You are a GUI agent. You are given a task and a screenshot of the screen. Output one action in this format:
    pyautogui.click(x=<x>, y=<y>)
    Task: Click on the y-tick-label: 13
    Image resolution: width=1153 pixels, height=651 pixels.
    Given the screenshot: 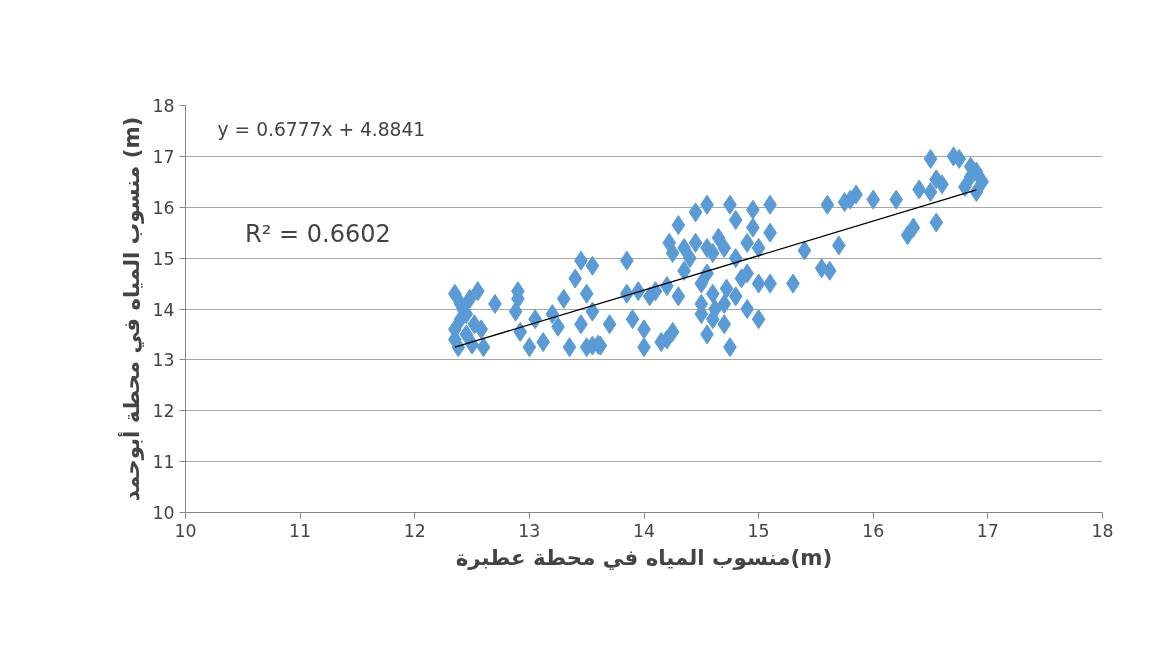 What is the action you would take?
    pyautogui.click(x=163, y=360)
    